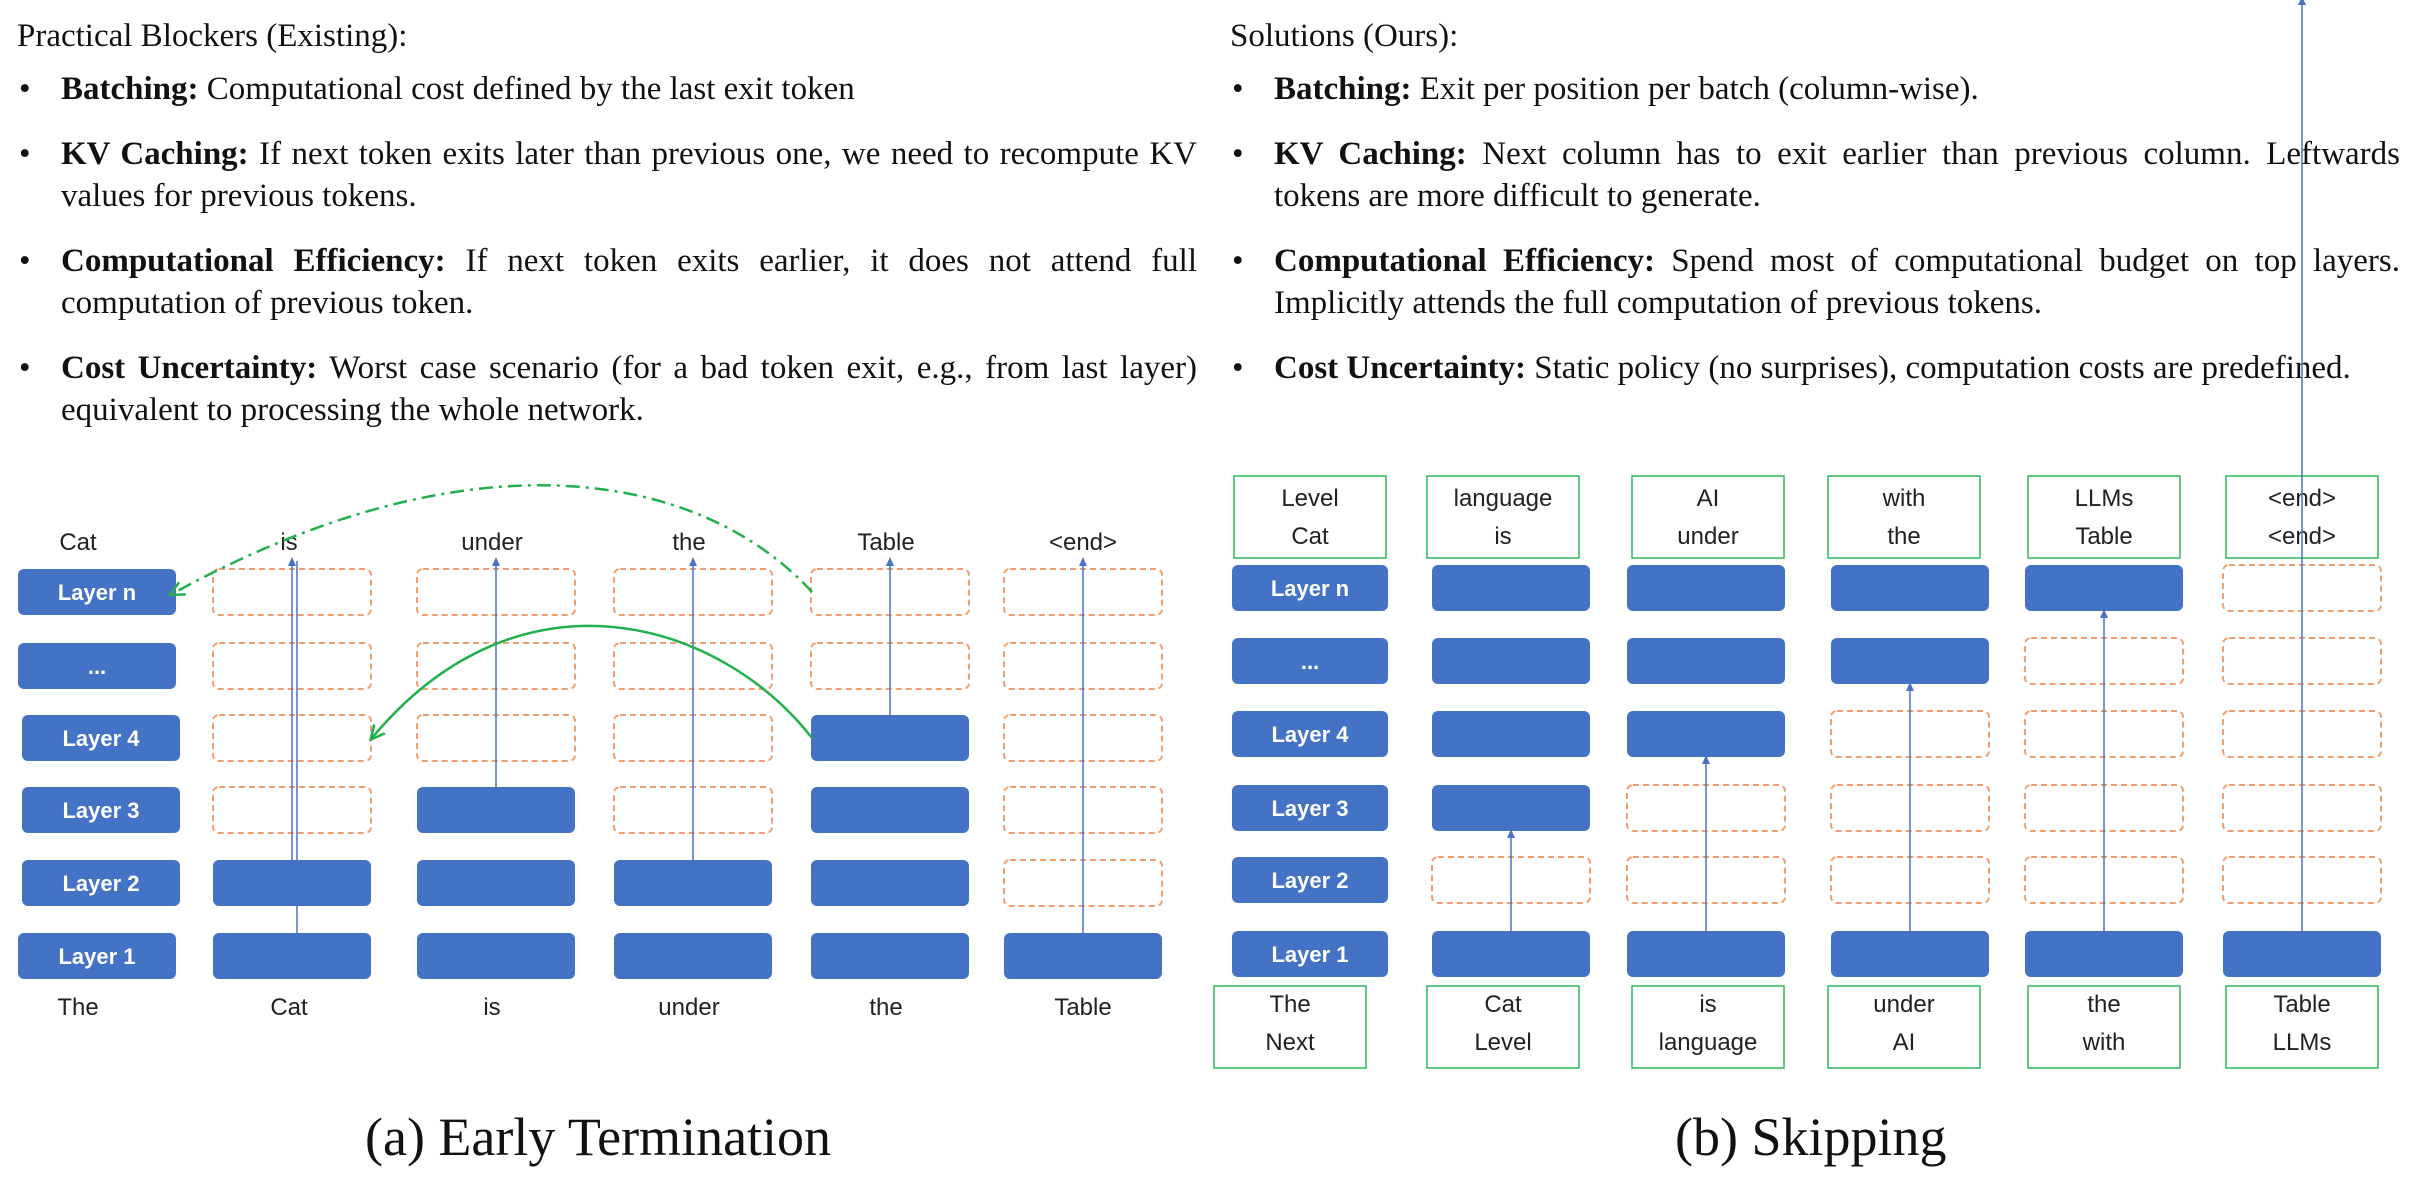  I want to click on input-token-box, so click(1503, 1027).